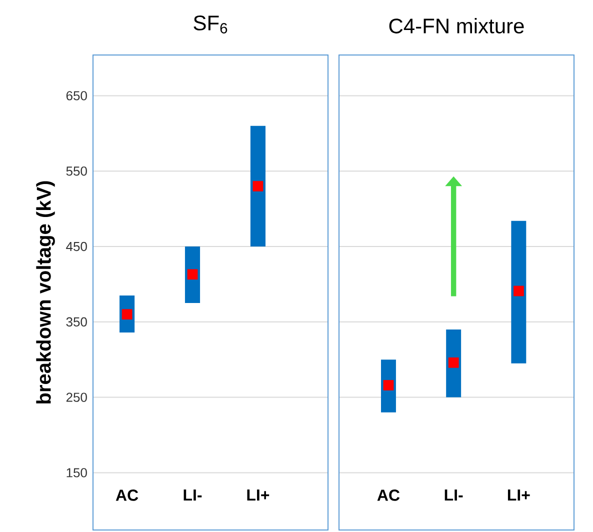 The height and width of the screenshot is (532, 593). I want to click on y-tick-label: 250, so click(76, 397).